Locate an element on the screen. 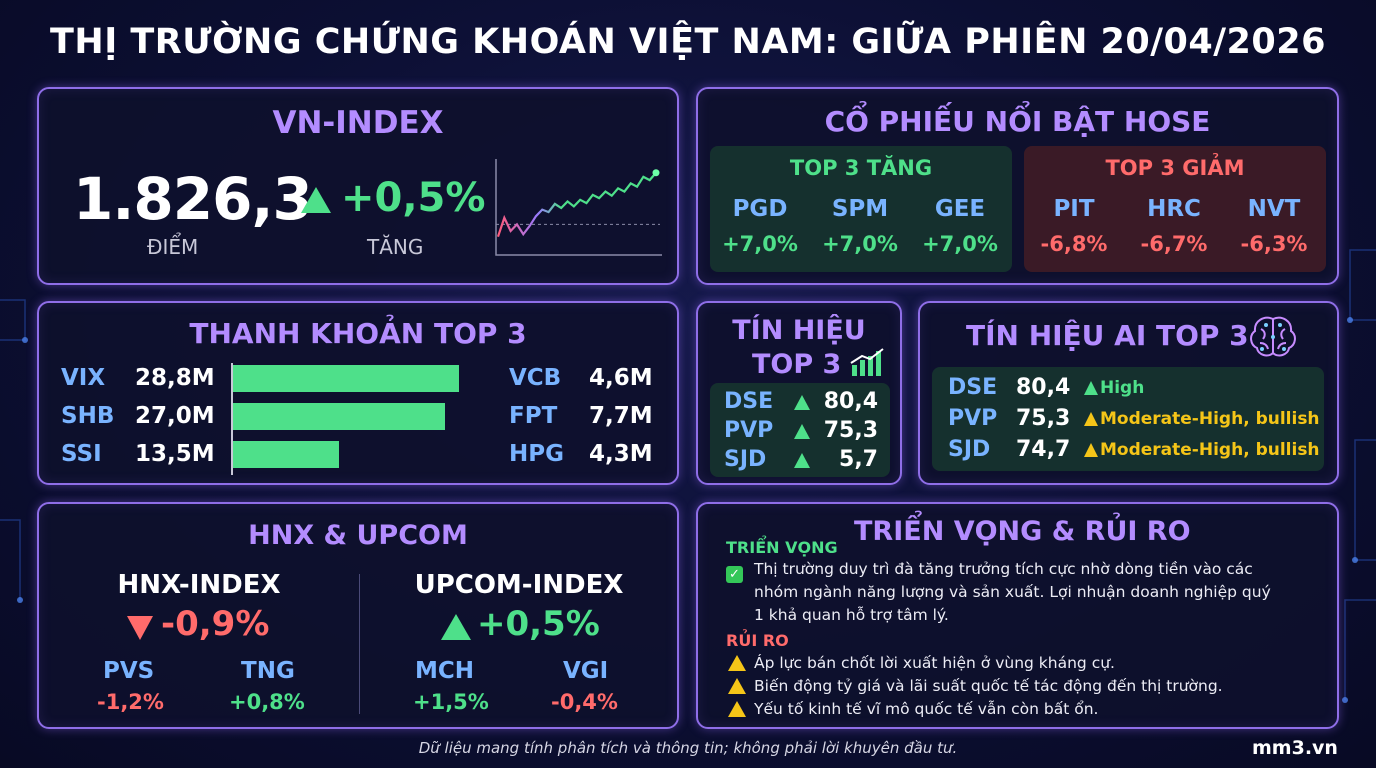  hnx-change: -0,9% is located at coordinates (215, 624).